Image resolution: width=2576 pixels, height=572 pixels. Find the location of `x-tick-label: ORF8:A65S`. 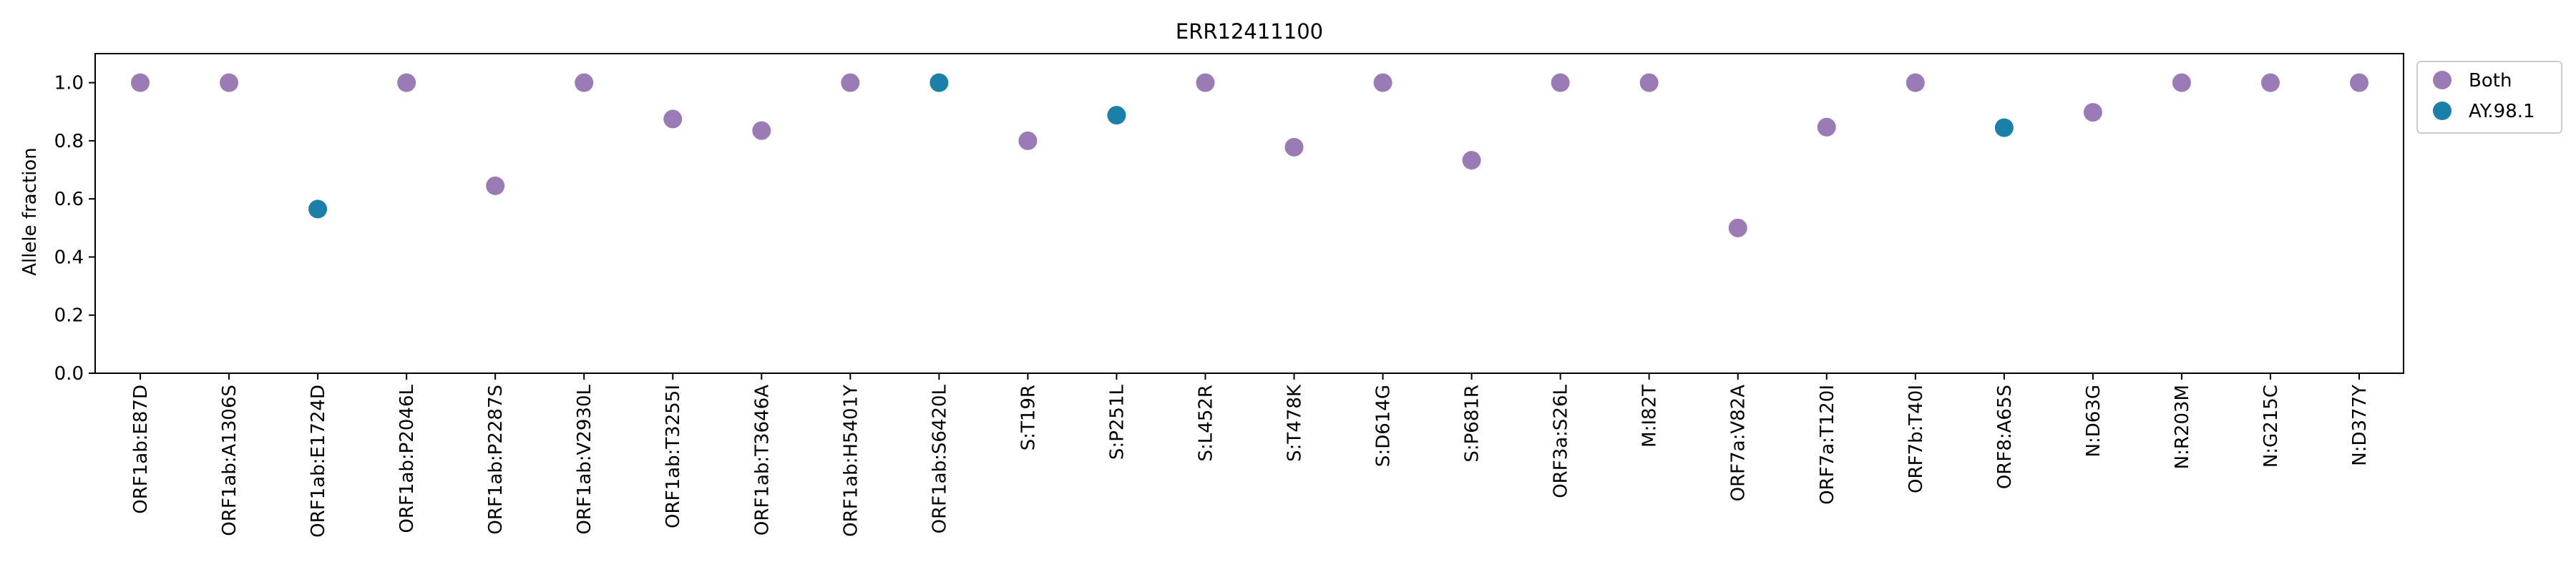

x-tick-label: ORF8:A65S is located at coordinates (2005, 437).